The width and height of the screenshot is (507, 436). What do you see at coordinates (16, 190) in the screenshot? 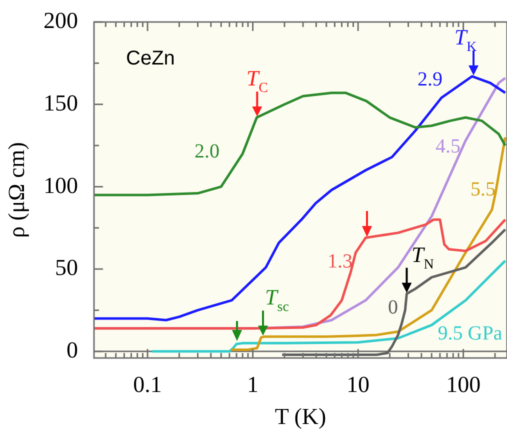
I see `y-axis-title: ρ (μΩ cm)` at bounding box center [16, 190].